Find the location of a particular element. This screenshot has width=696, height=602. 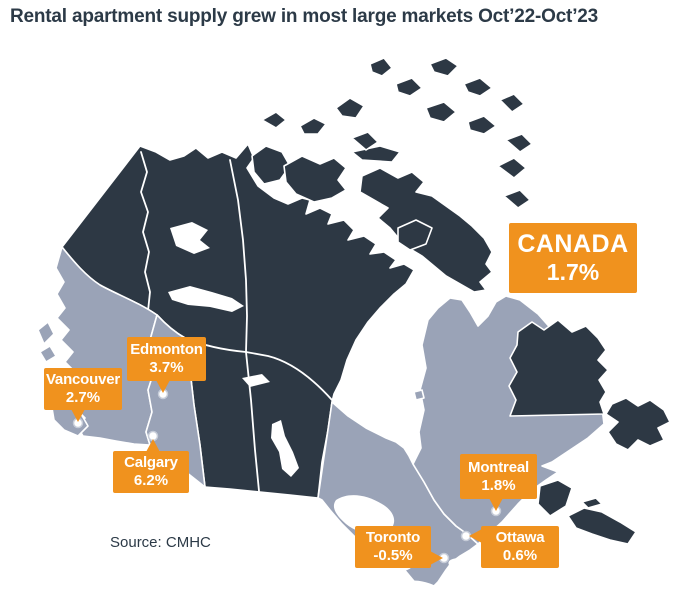

lake-ontario is located at coordinates (470, 567).